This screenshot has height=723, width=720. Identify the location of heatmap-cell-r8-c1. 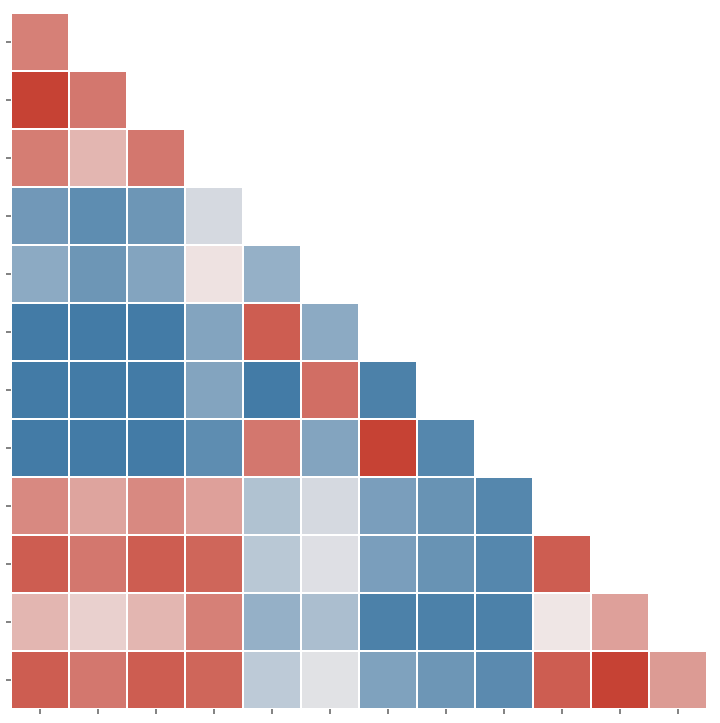
(40, 448).